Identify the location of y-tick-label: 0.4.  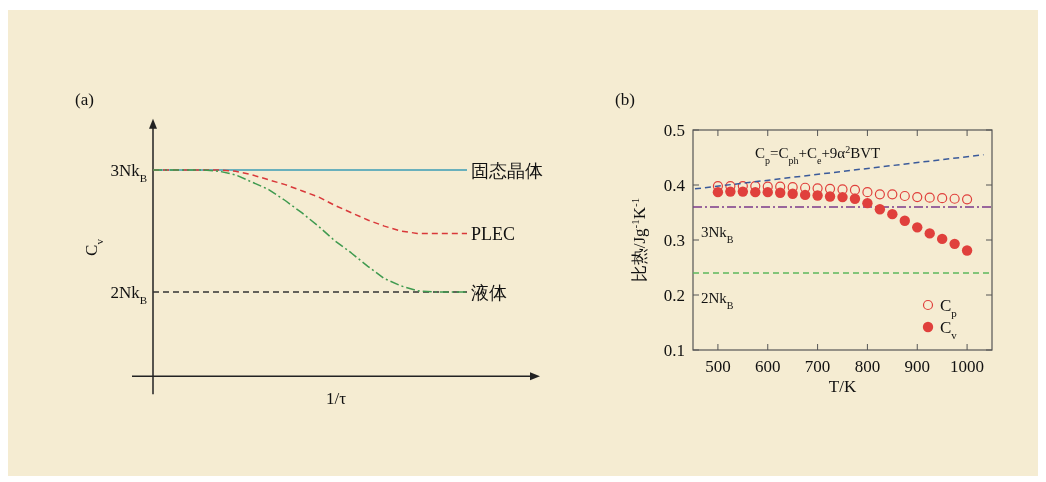
(674, 185).